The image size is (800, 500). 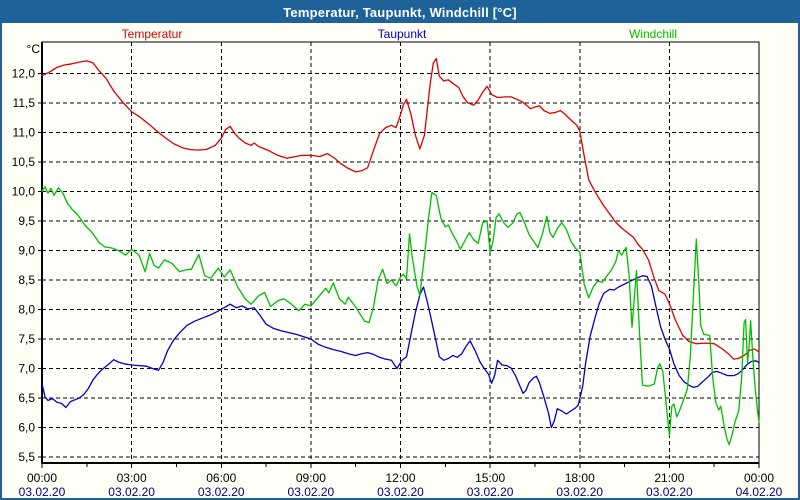 What do you see at coordinates (26, 339) in the screenshot?
I see `y-tick-label: 7,5` at bounding box center [26, 339].